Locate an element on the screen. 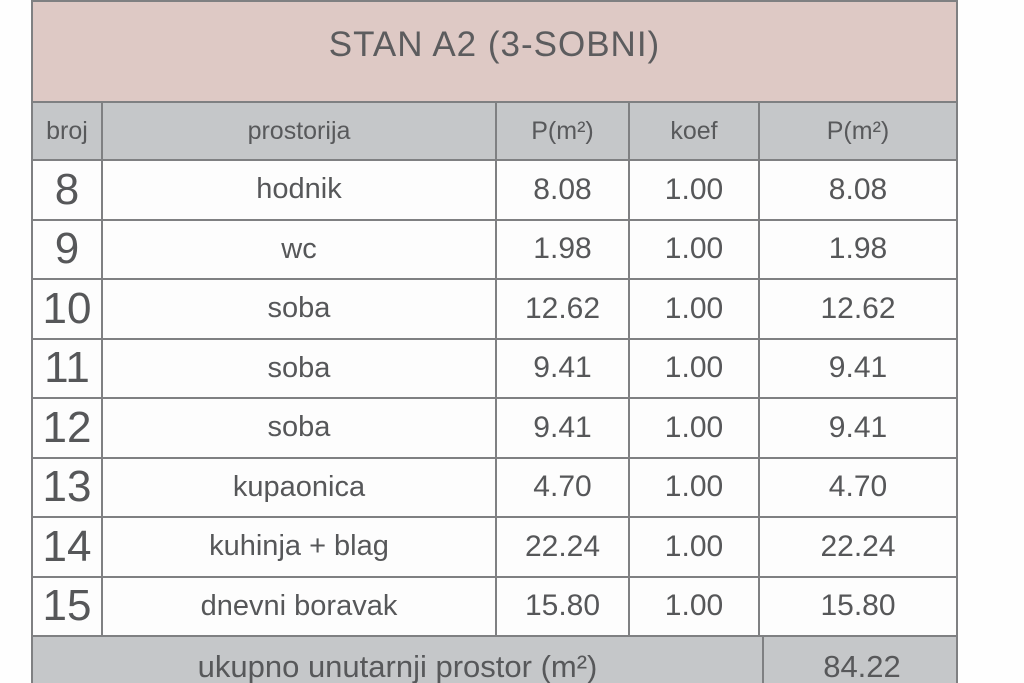 Image resolution: width=1024 pixels, height=683 pixels. table-header-row: broj prostorija P(m²) koef P(m²) is located at coordinates (494, 132).